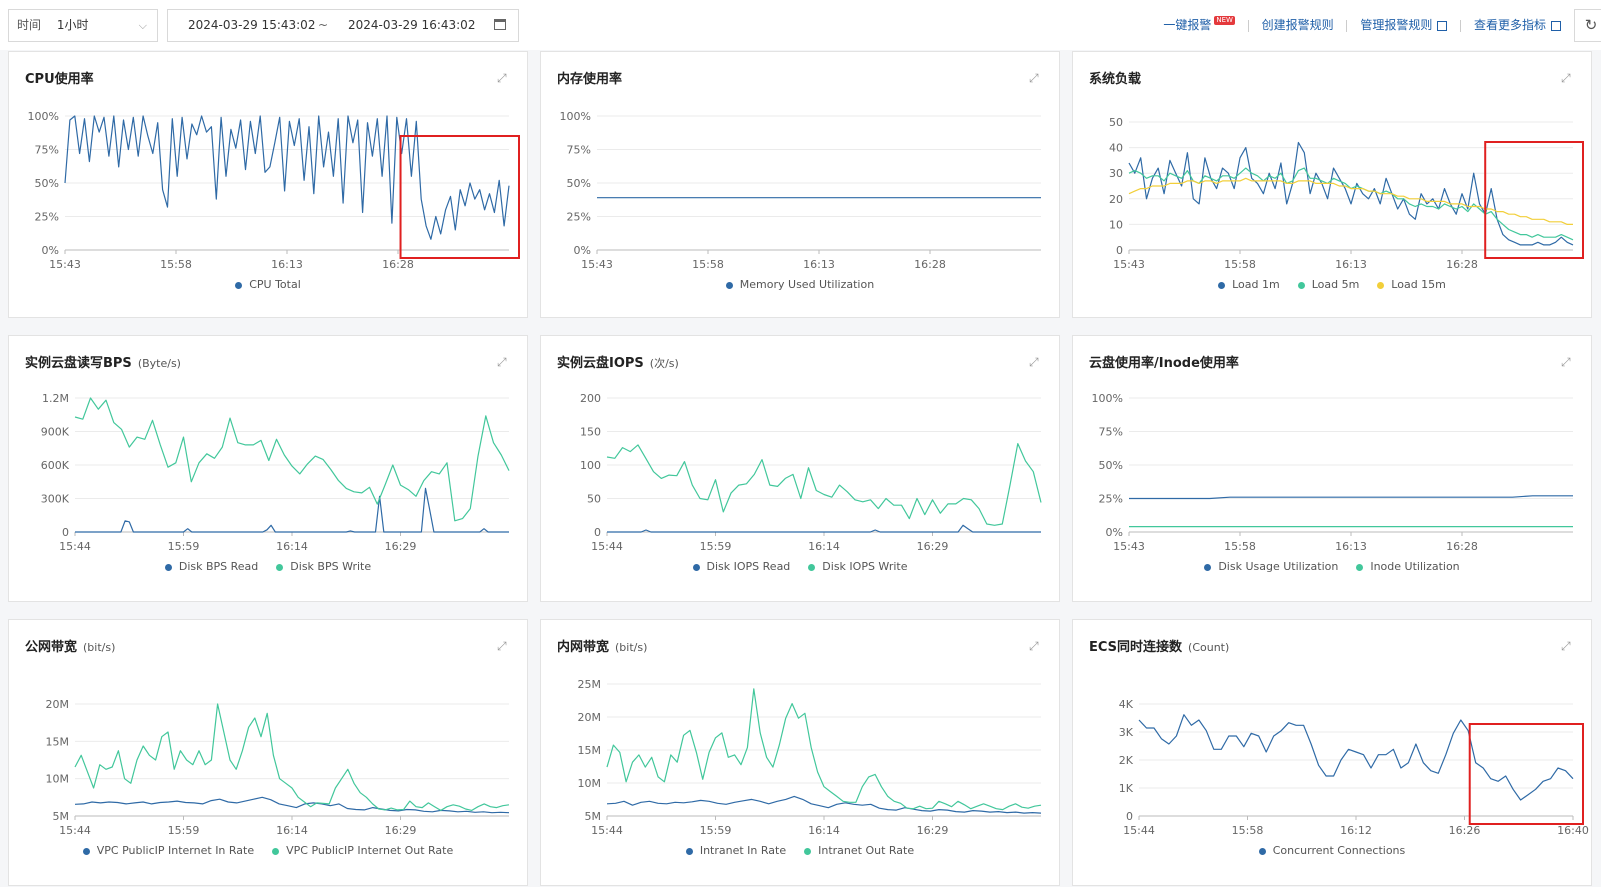 This screenshot has height=887, width=1601. I want to click on chart-unit: (bit/s), so click(99, 647).